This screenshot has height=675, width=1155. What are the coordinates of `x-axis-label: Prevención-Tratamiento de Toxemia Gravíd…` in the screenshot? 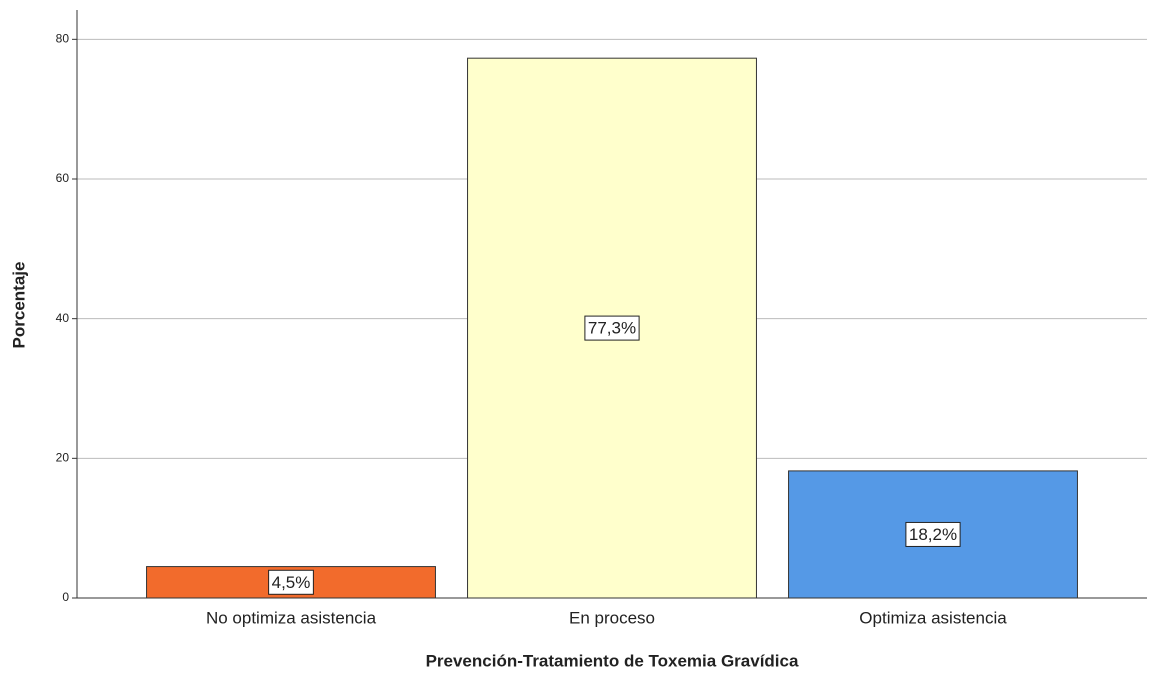 It's located at (612, 660).